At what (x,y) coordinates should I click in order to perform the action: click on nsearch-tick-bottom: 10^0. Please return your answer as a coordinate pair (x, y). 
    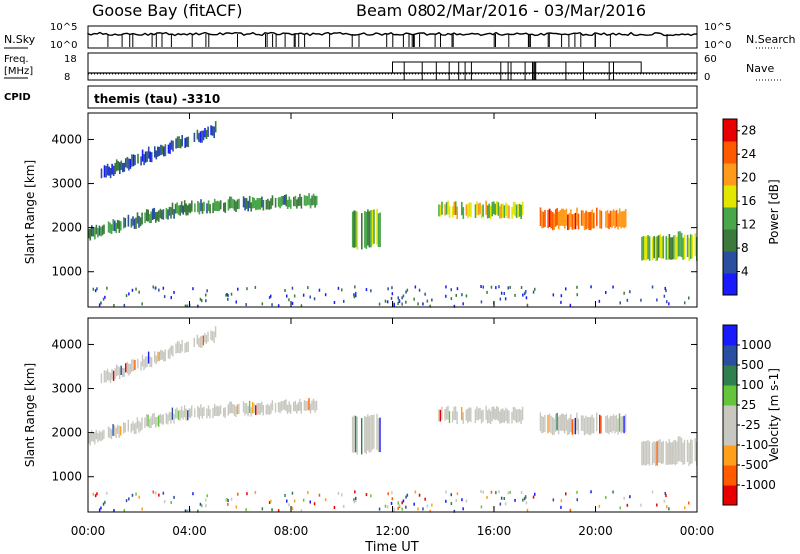
    Looking at the image, I should click on (717, 45).